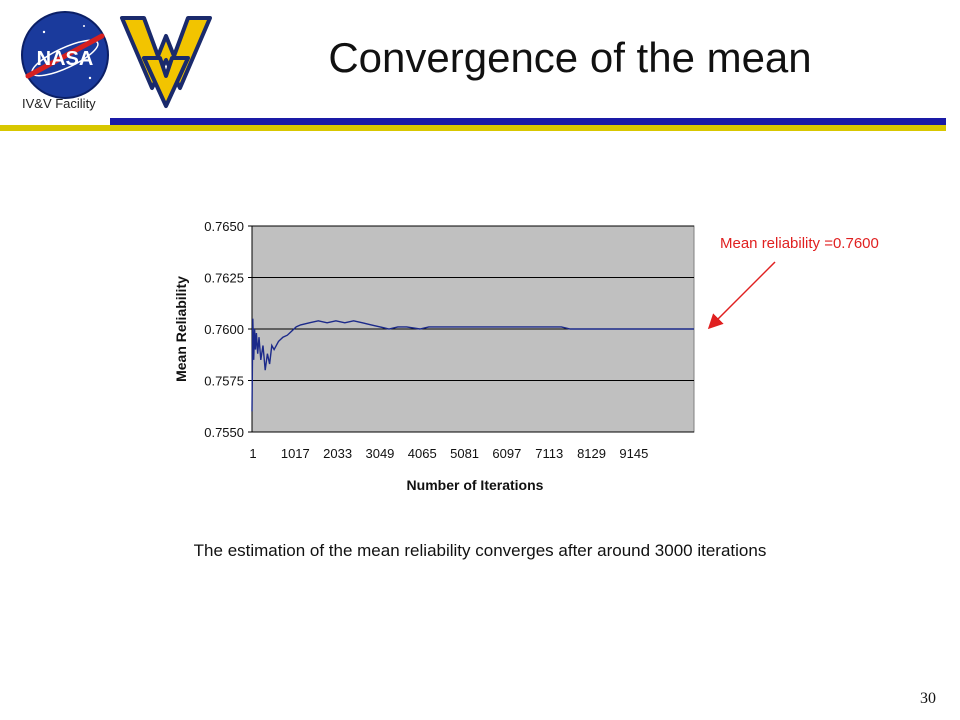 The width and height of the screenshot is (960, 720). Describe the element at coordinates (472, 365) in the screenshot. I see `series-line` at that location.